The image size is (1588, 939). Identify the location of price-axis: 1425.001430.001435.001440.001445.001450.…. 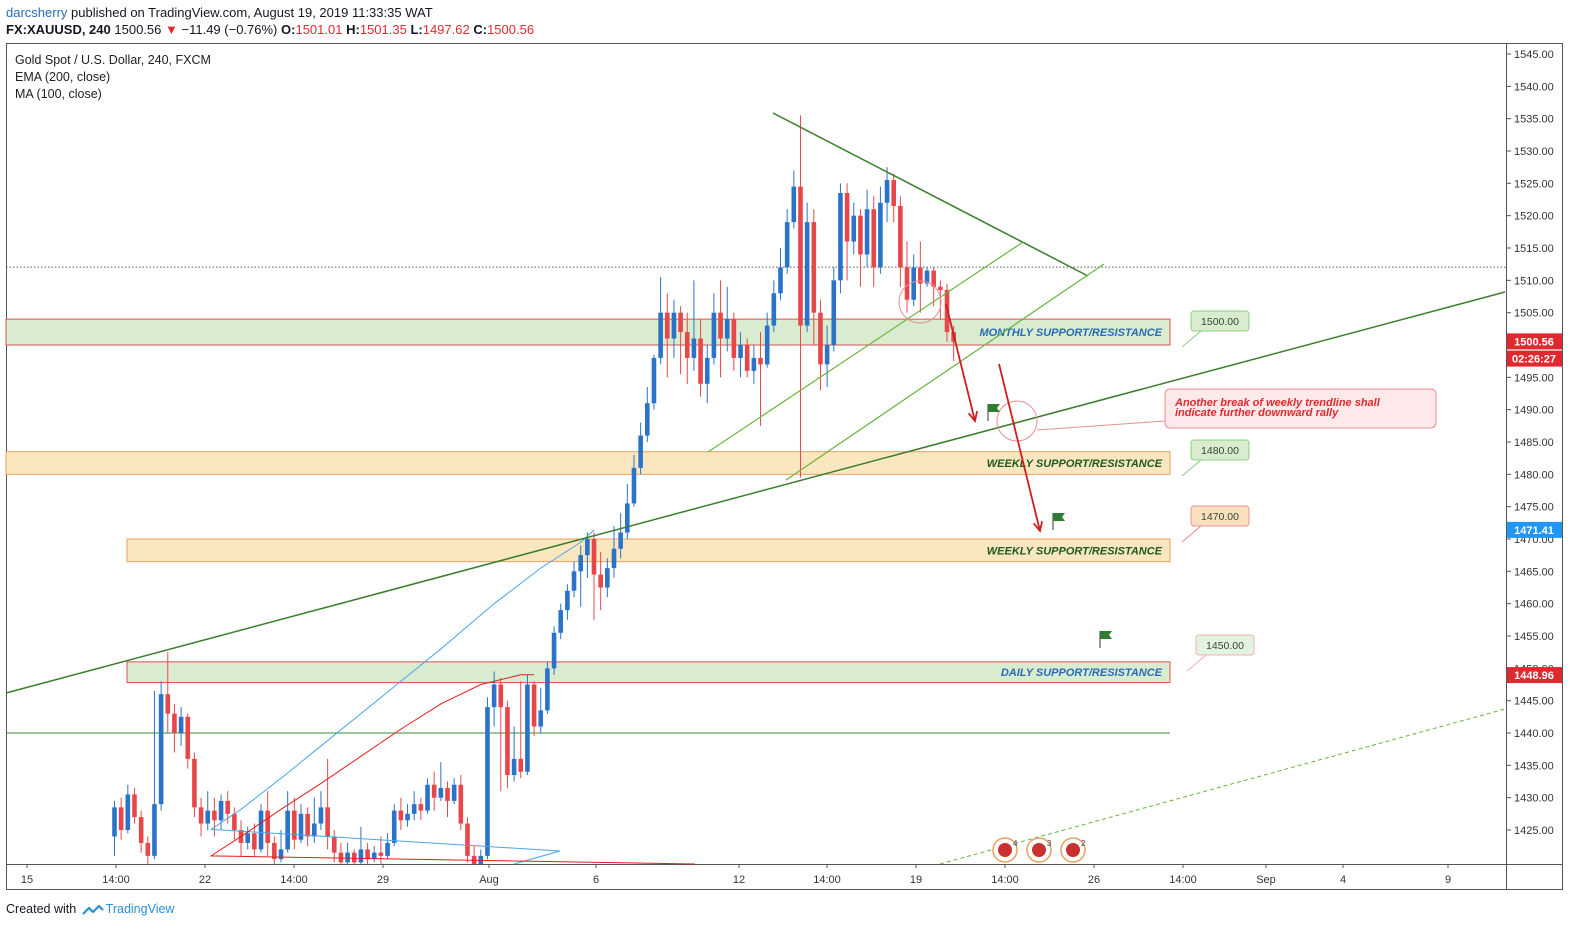
(1534, 443).